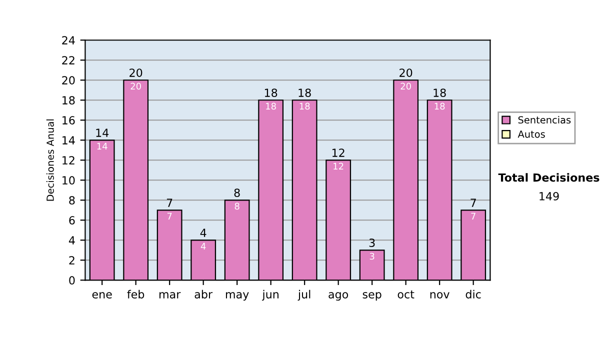 The height and width of the screenshot is (340, 600). I want to click on text: Total Decisiones, so click(549, 177).